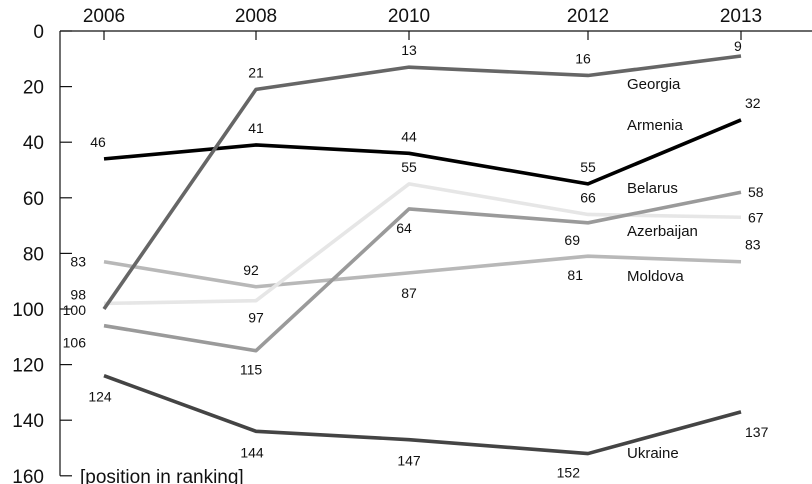 This screenshot has width=812, height=484. I want to click on series-name-belarus: Belarus, so click(652, 188).